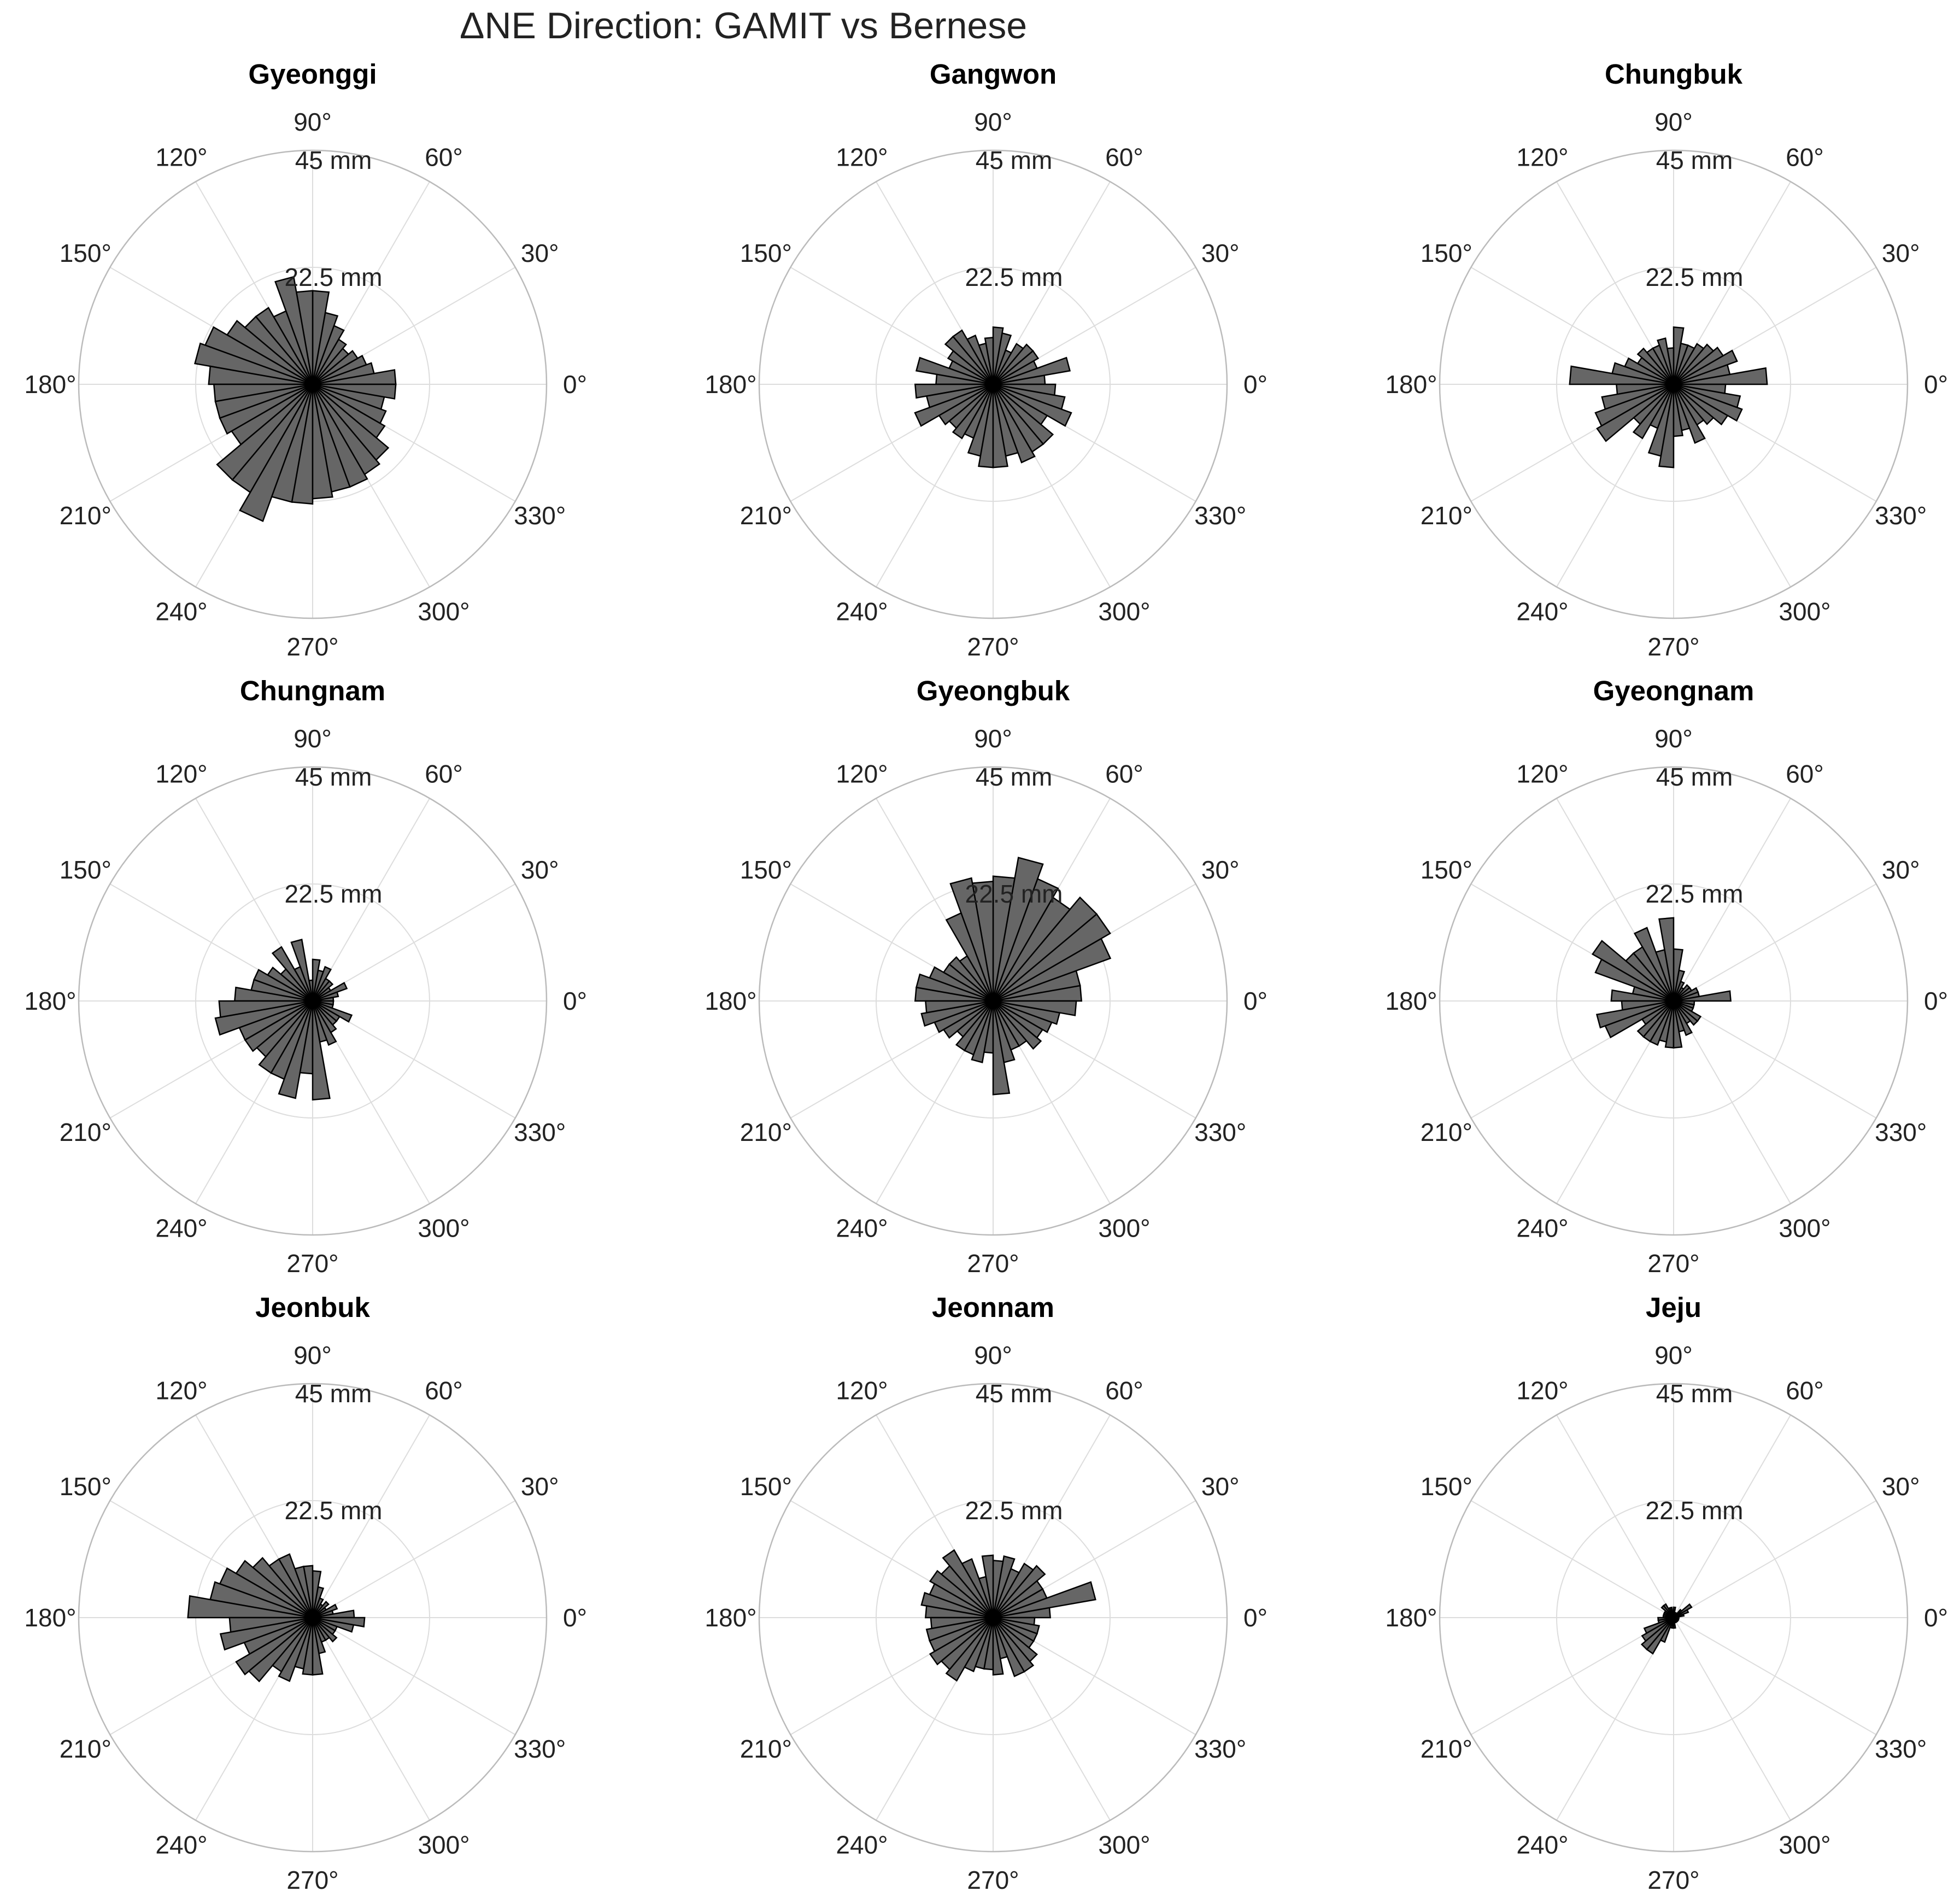 This screenshot has height=1903, width=1960. Describe the element at coordinates (1673, 1308) in the screenshot. I see `panel-title: Jeju` at that location.